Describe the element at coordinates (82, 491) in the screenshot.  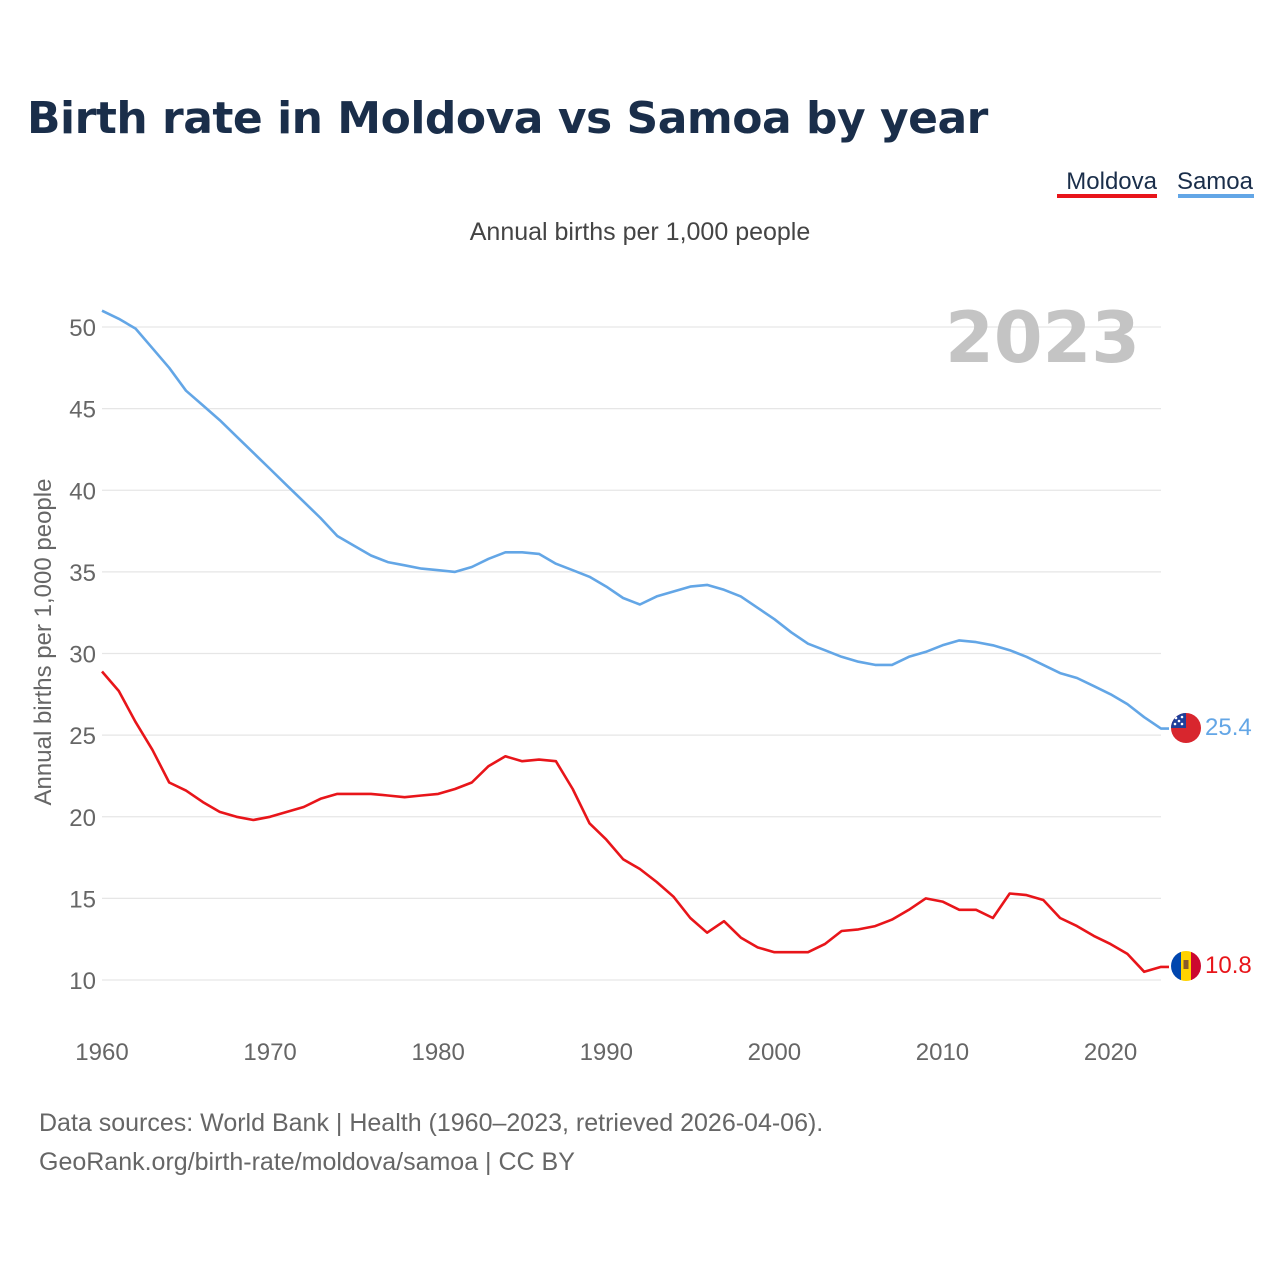
I see `y-tick-label: 40` at that location.